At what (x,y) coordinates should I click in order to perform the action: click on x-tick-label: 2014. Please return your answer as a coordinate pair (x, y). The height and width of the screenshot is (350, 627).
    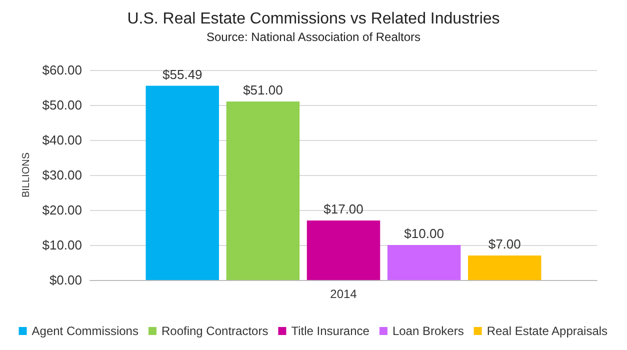
    Looking at the image, I should click on (344, 294).